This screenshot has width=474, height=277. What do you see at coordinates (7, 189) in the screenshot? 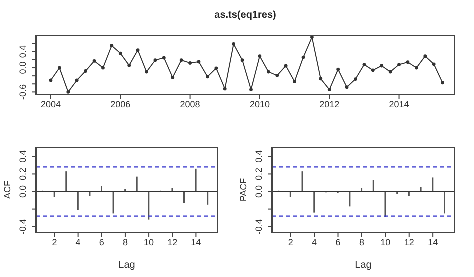
I see `y-axis-title: ACF` at bounding box center [7, 189].